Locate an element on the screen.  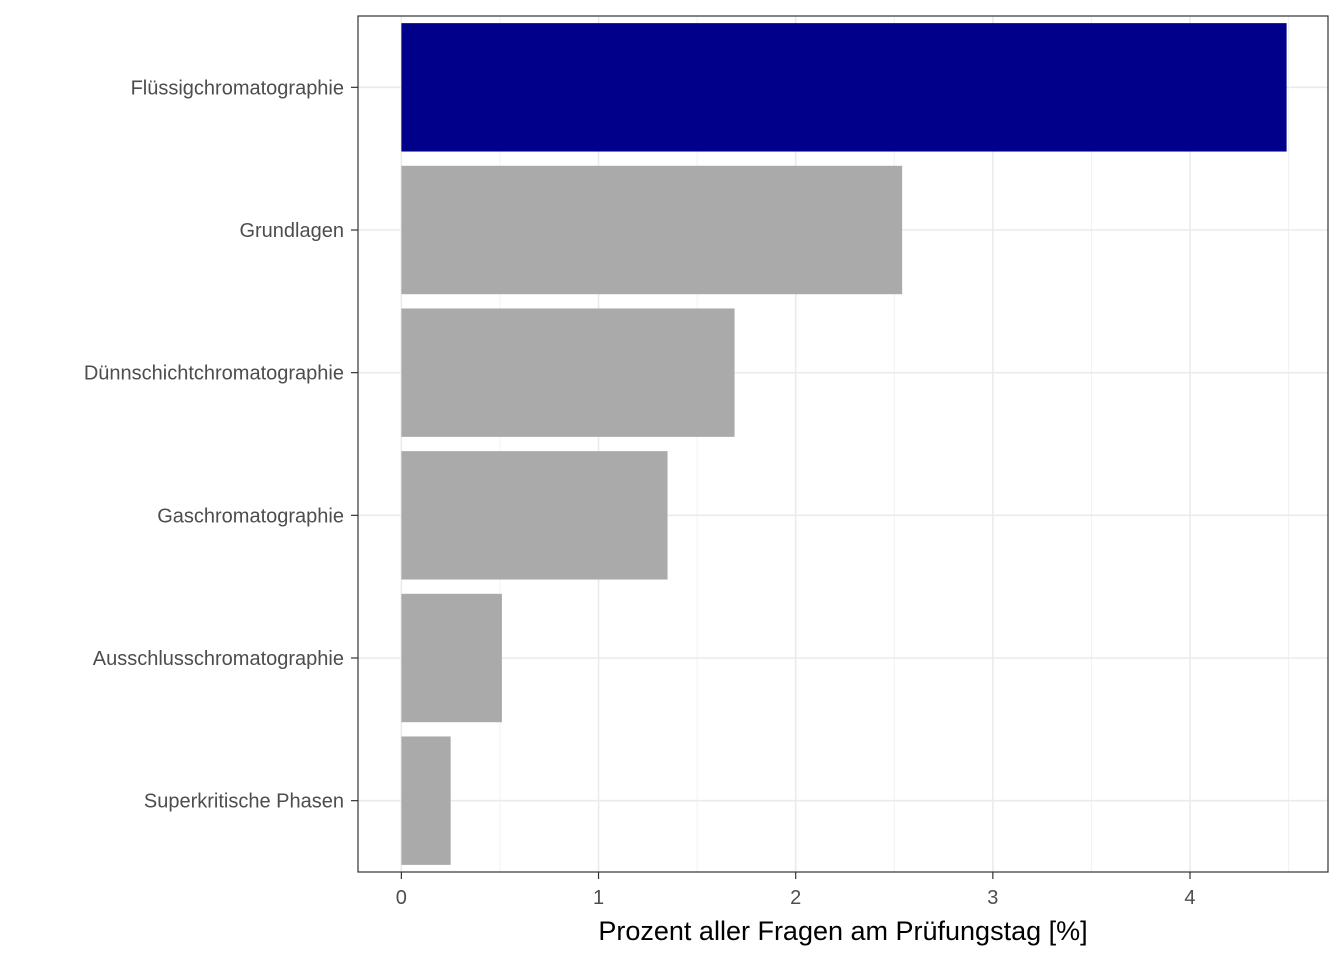
y-tick-label: Grundlagen is located at coordinates (291, 231).